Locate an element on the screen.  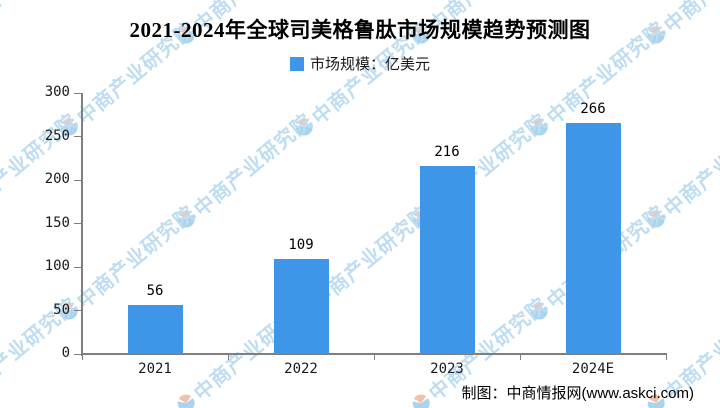
x-tick-label: 2022 is located at coordinates (301, 369).